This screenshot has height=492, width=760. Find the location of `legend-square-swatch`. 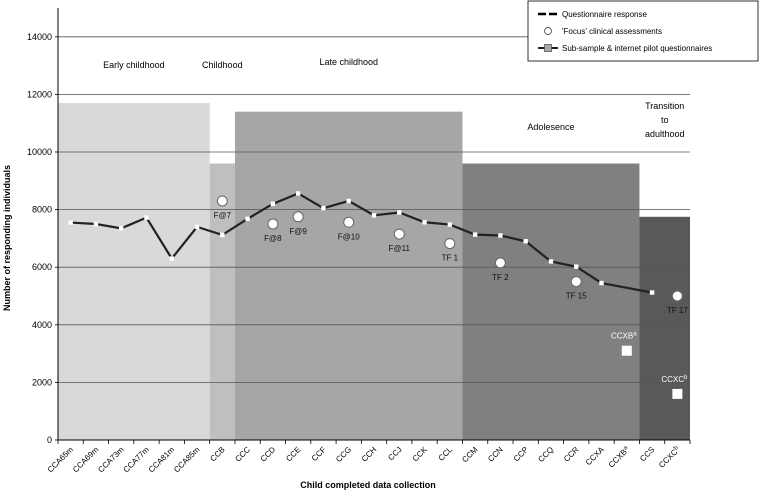

legend-square-swatch is located at coordinates (548, 48).